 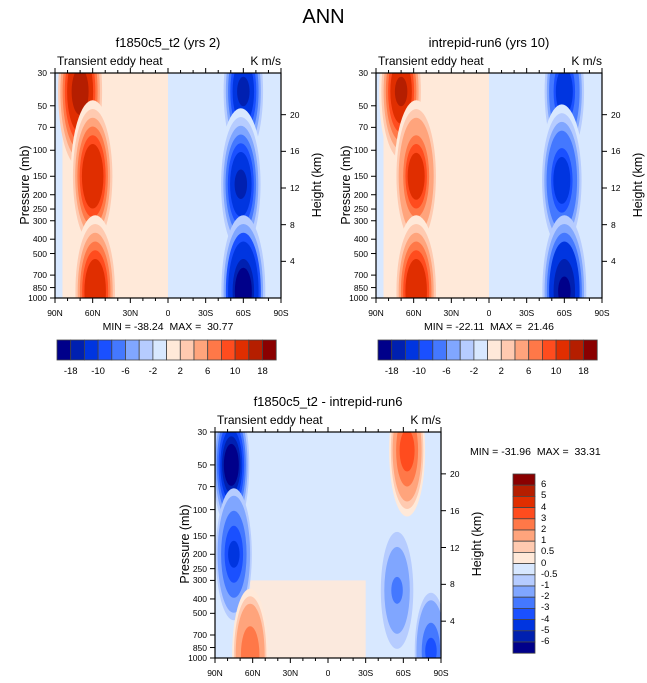 What do you see at coordinates (235, 371) in the screenshot?
I see `colorbar-label: 10` at bounding box center [235, 371].